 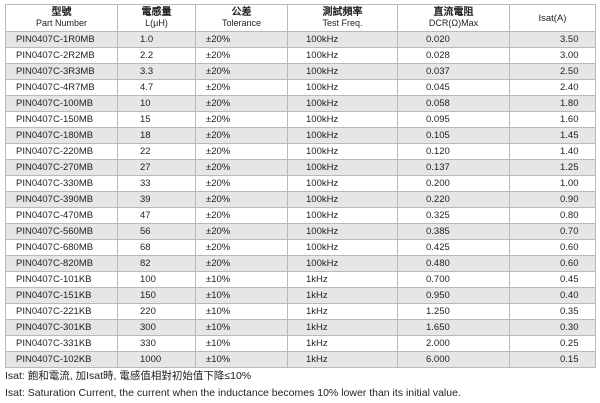 What do you see at coordinates (241, 12) in the screenshot?
I see `header-tolerance-cn: 公差` at bounding box center [241, 12].